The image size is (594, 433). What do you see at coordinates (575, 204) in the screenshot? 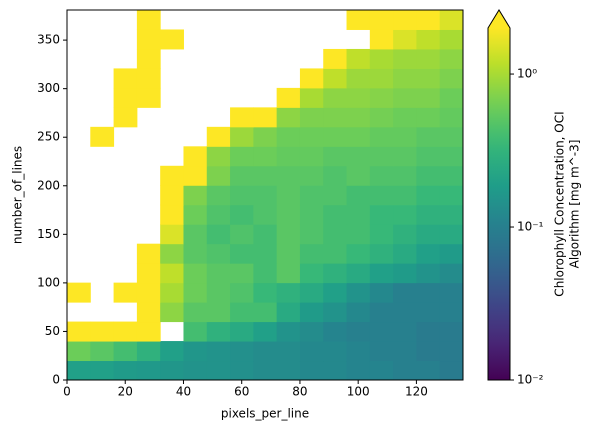
I see `colorbar-label: Algorithm [mg m^-3]` at bounding box center [575, 204].